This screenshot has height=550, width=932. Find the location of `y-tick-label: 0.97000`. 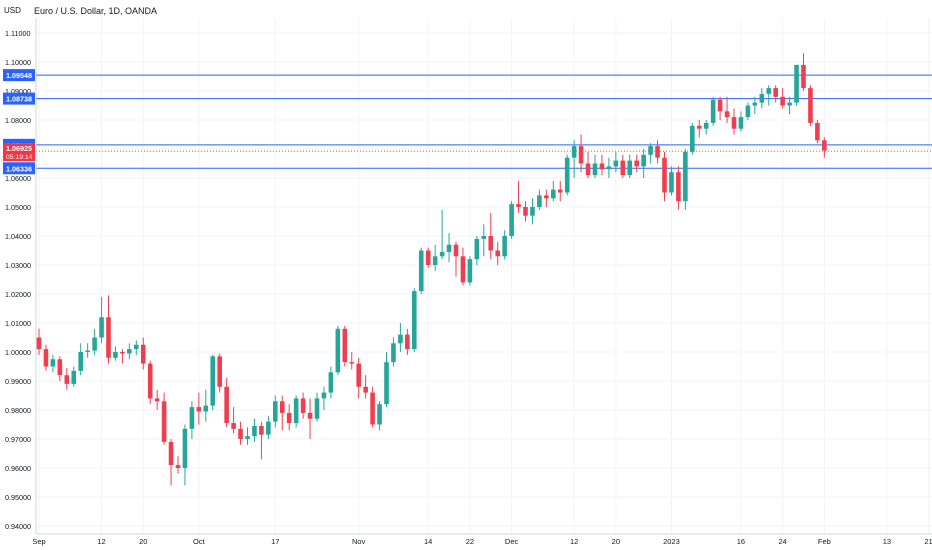

y-tick-label: 0.97000 is located at coordinates (18, 439).